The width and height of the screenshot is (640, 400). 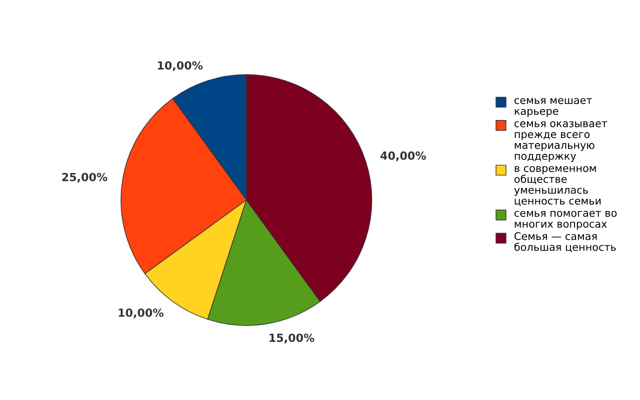 What do you see at coordinates (403, 156) in the screenshot?
I see `data-label: 40,00%` at bounding box center [403, 156].